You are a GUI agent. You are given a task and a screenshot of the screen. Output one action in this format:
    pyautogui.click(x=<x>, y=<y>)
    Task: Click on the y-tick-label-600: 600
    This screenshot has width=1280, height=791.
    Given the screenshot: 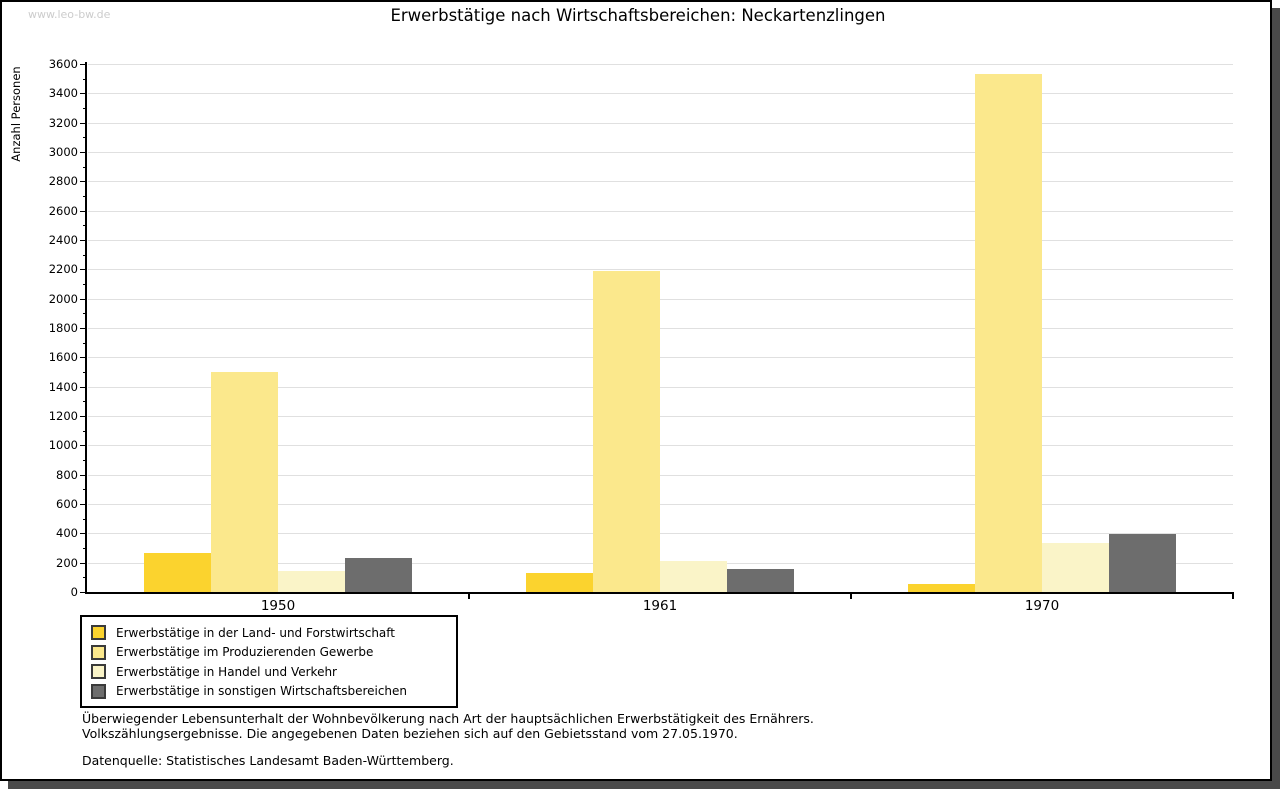 What is the action you would take?
    pyautogui.click(x=67, y=504)
    